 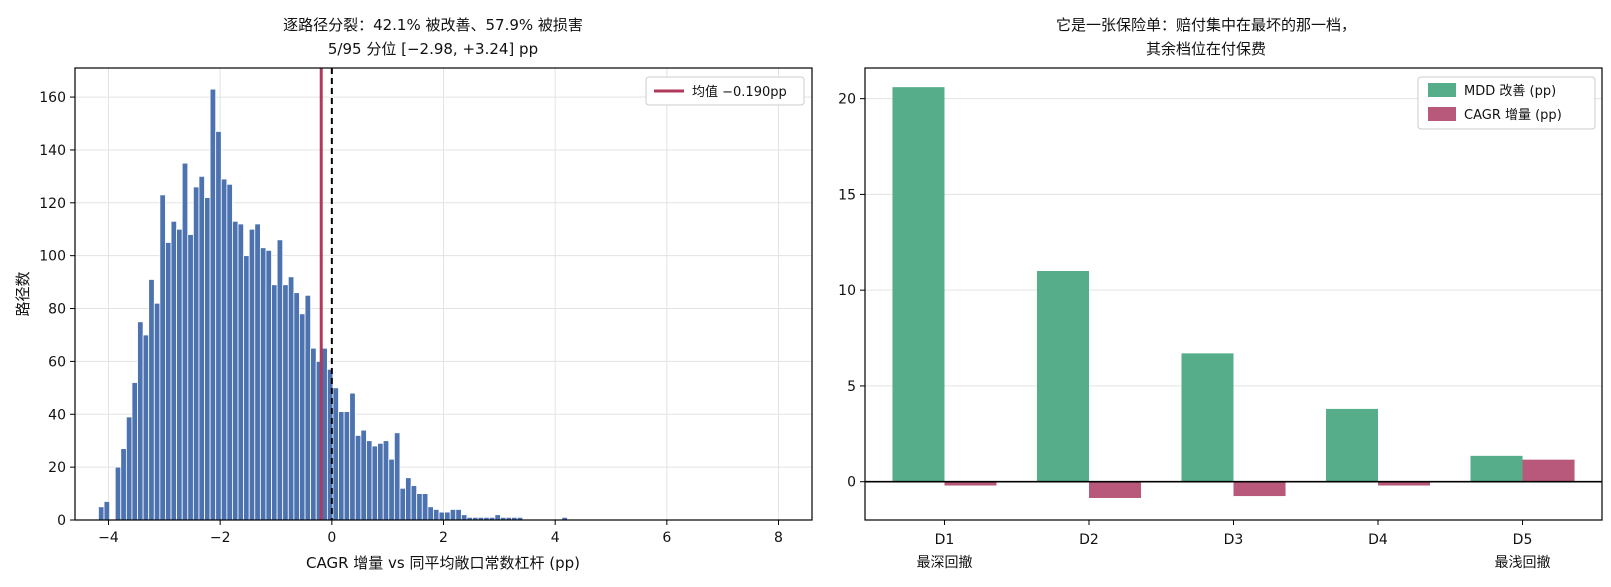 What do you see at coordinates (52, 151) in the screenshot?
I see `left-ytick-label: 140` at bounding box center [52, 151].